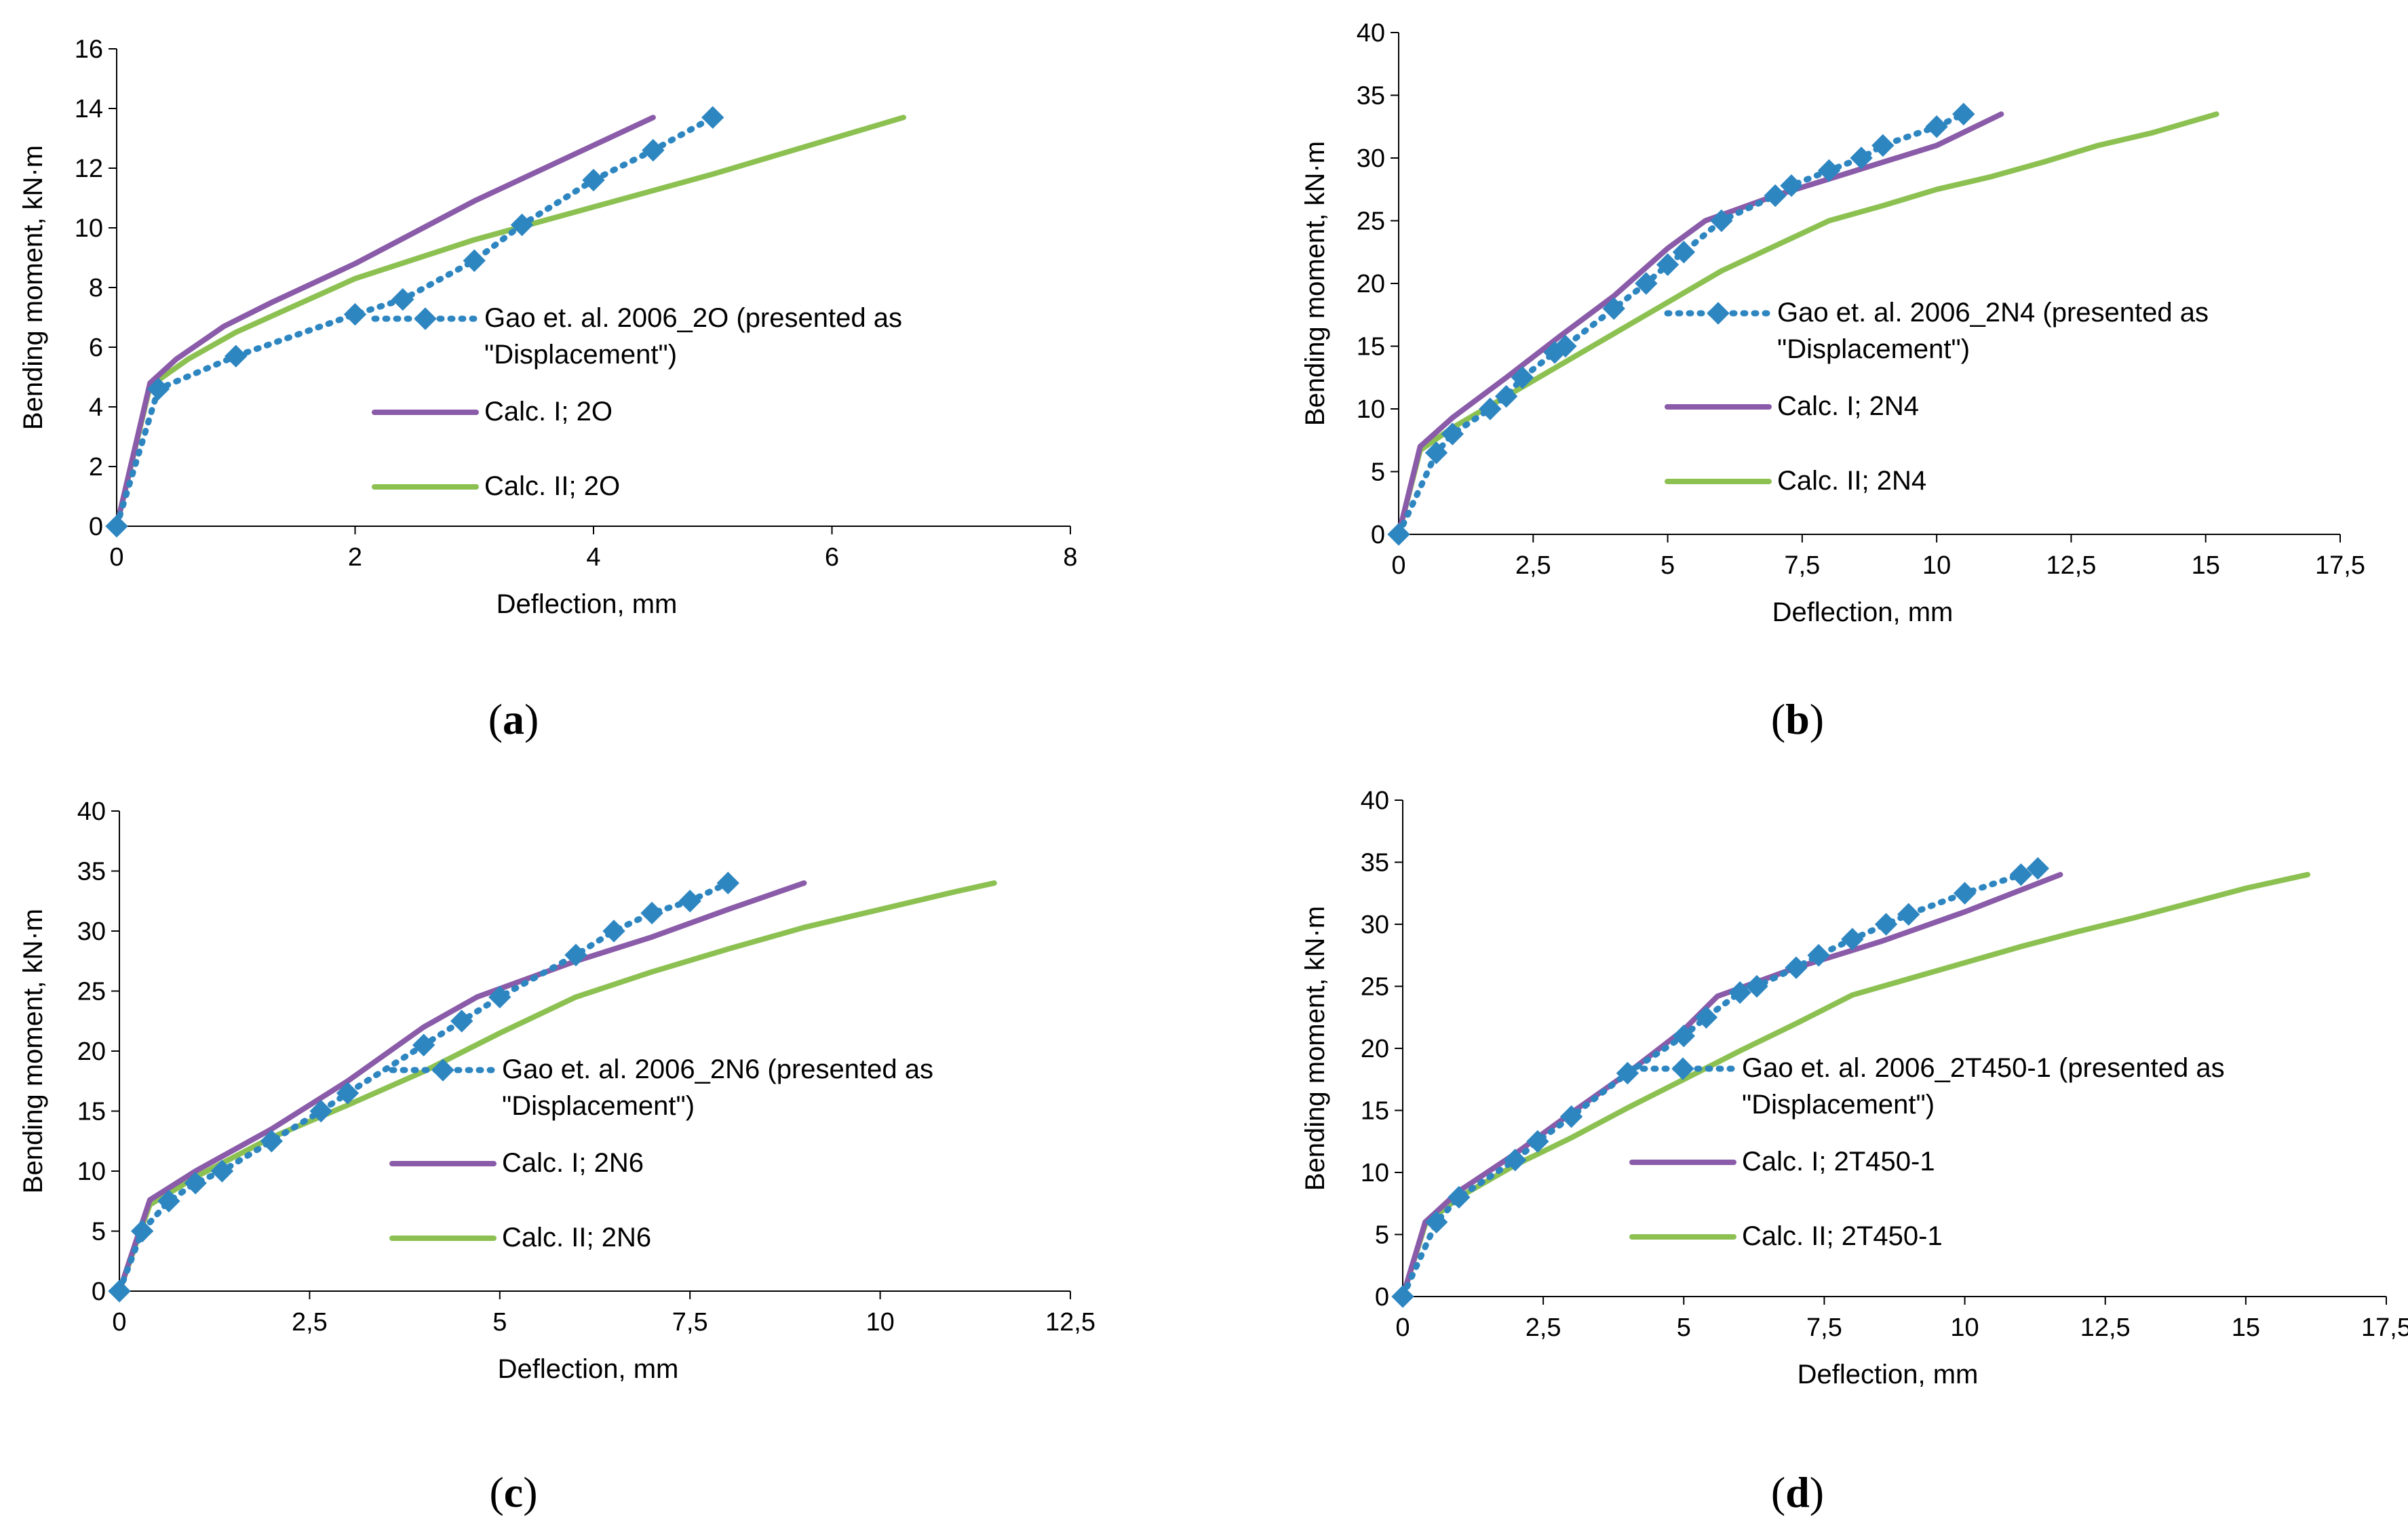 Image resolution: width=2408 pixels, height=1540 pixels. I want to click on x-tick-label: 12,5, so click(2105, 1328).